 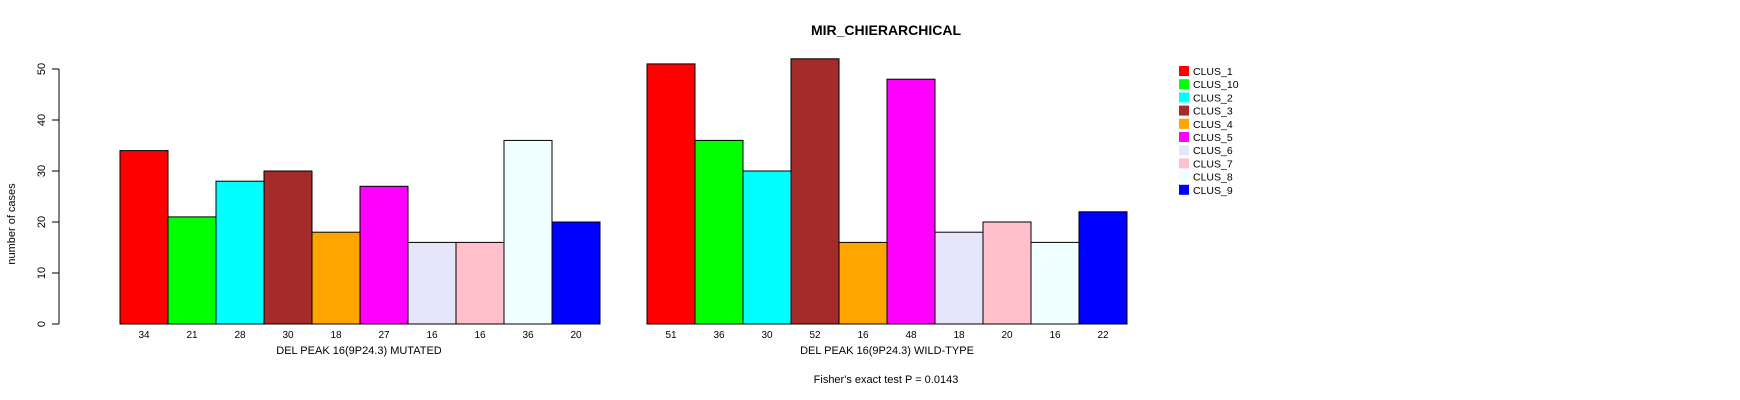 I want to click on bar-count-label: 22, so click(x=1103, y=335).